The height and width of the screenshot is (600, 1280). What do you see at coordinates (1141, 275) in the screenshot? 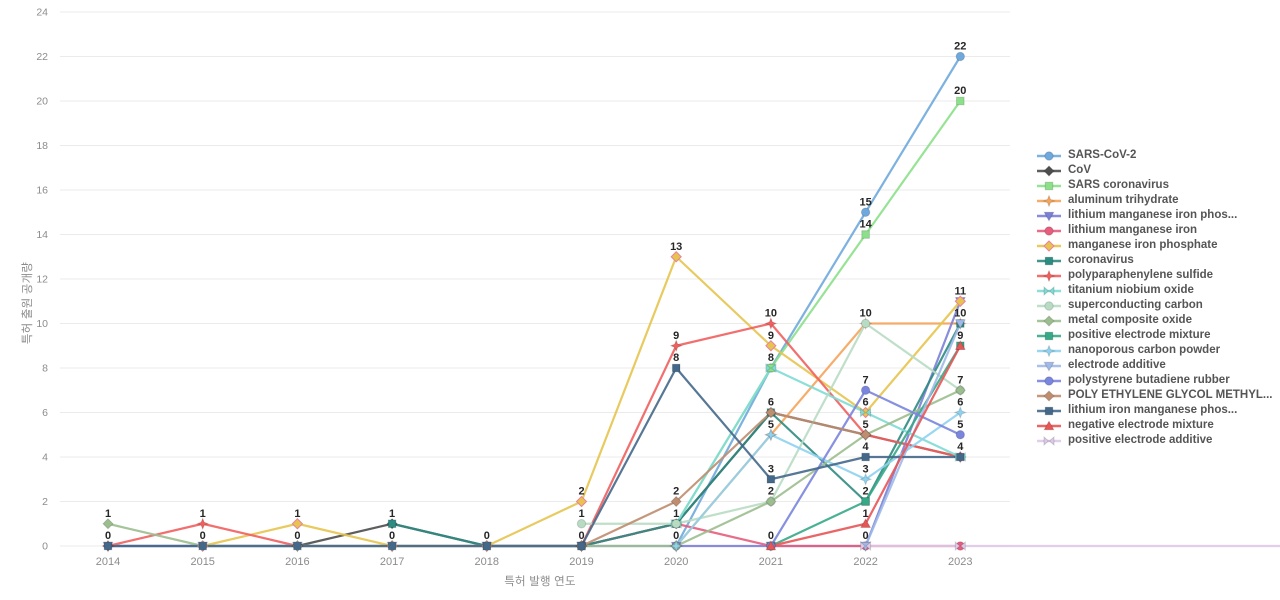
I see `legend-label: polyparaphenylene sulfide` at bounding box center [1141, 275].